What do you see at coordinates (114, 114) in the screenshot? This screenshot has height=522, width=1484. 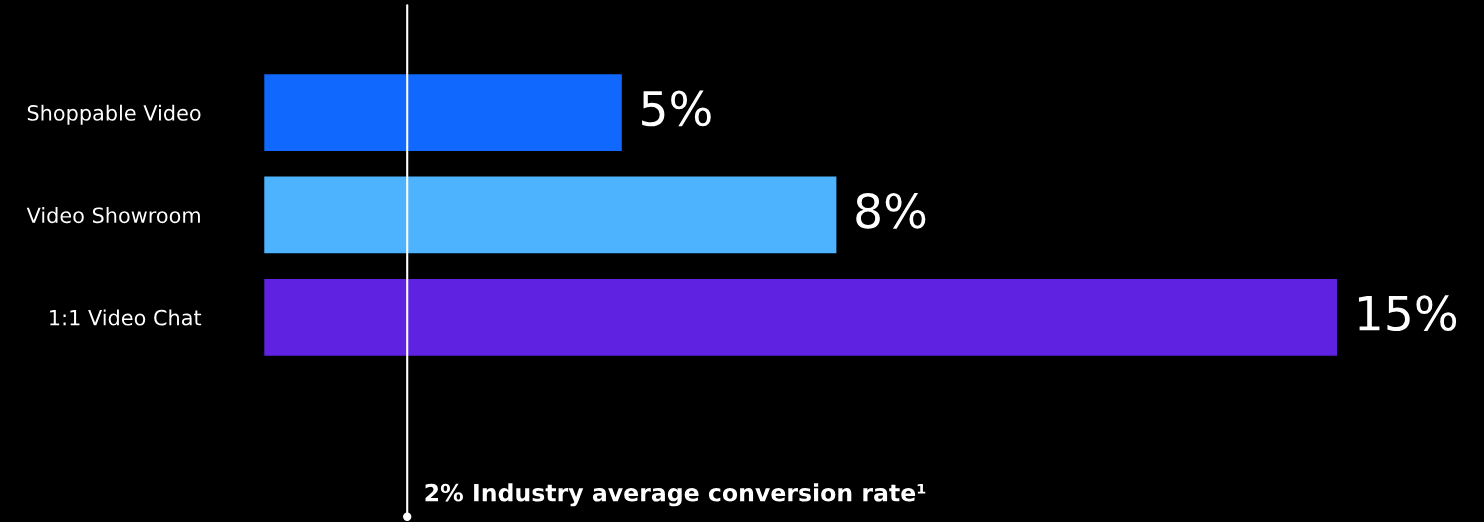 I see `y-tick-label: Shoppable Video` at bounding box center [114, 114].